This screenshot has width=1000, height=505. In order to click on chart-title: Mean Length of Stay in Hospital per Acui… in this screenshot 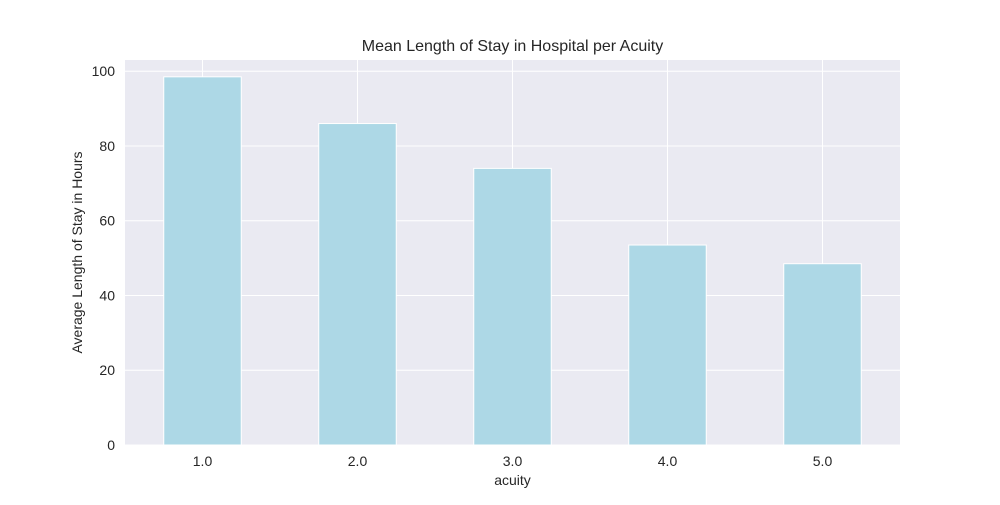, I will do `click(513, 46)`.